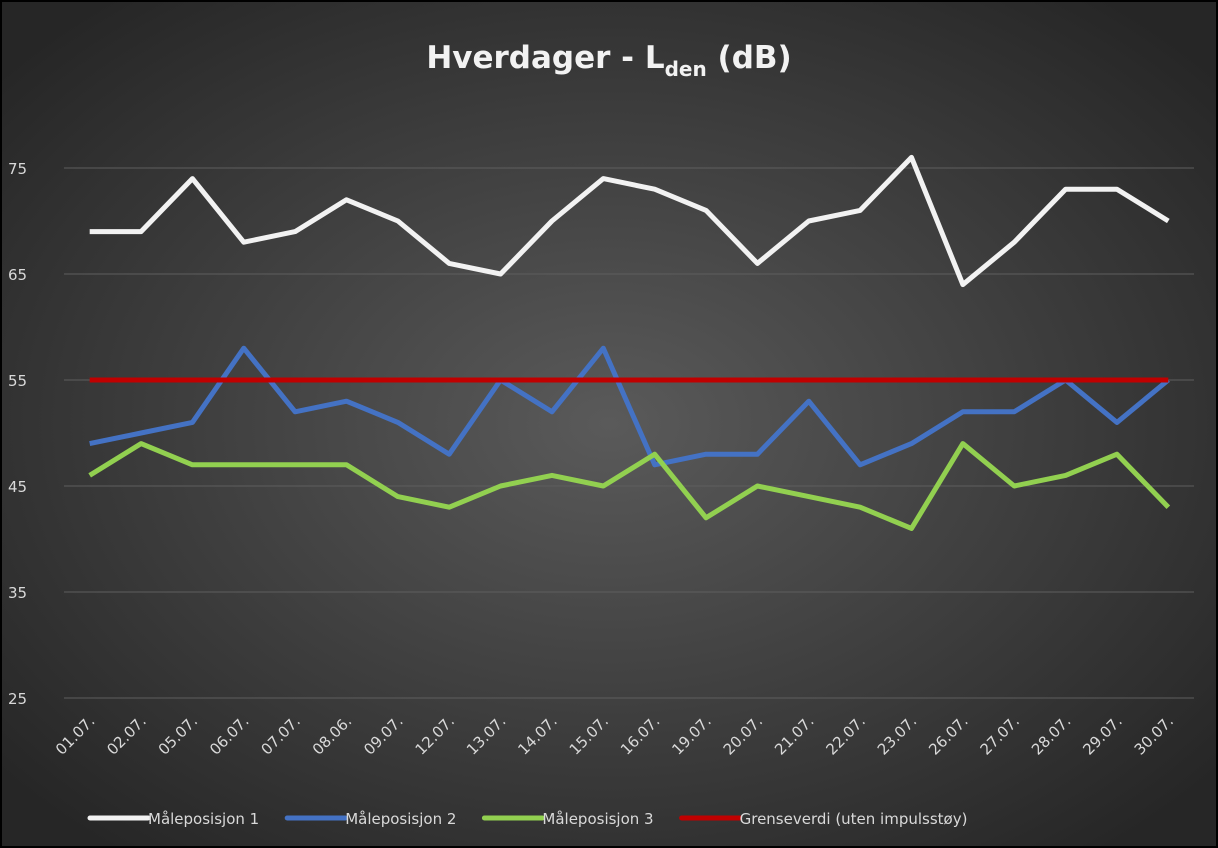 The height and width of the screenshot is (848, 1218). What do you see at coordinates (17, 487) in the screenshot?
I see `y-tick-label: 45` at bounding box center [17, 487].